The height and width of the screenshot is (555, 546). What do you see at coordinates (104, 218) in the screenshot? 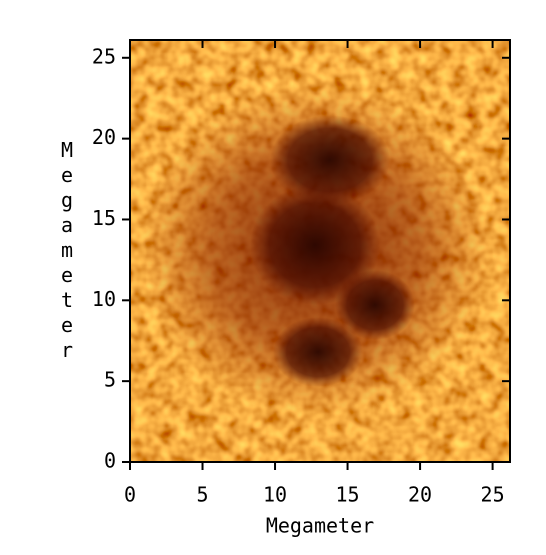
I see `y-tick-label: 15` at bounding box center [104, 218].